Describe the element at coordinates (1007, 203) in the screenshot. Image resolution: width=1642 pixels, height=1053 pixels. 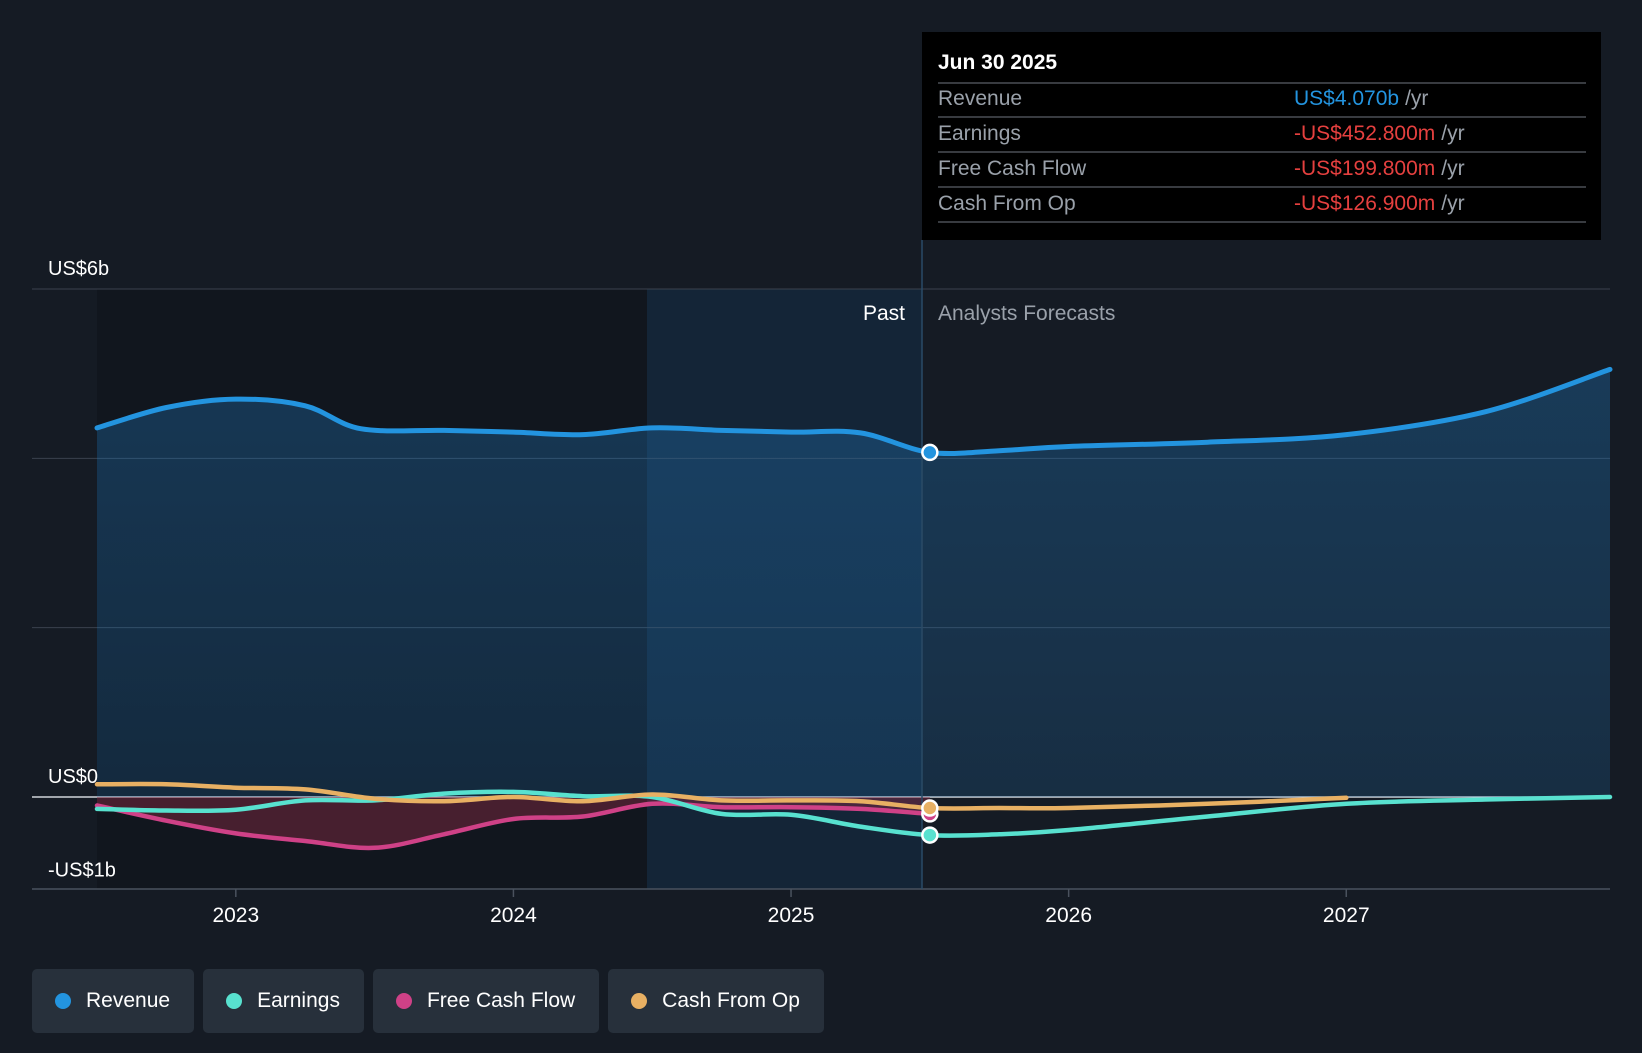
I see `tooltip-label-cash-from-op: Cash From Op` at that location.